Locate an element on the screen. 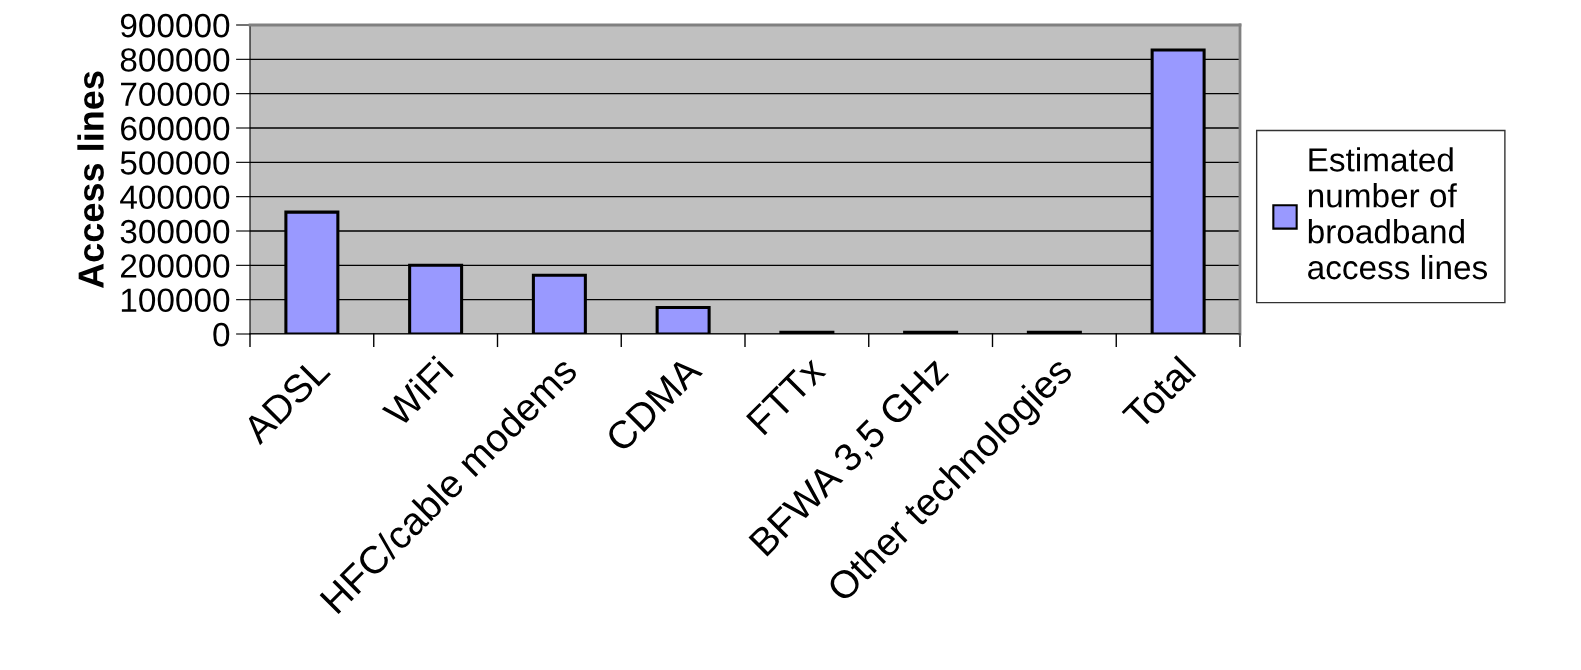  y-tick-label: 200000 is located at coordinates (175, 266).